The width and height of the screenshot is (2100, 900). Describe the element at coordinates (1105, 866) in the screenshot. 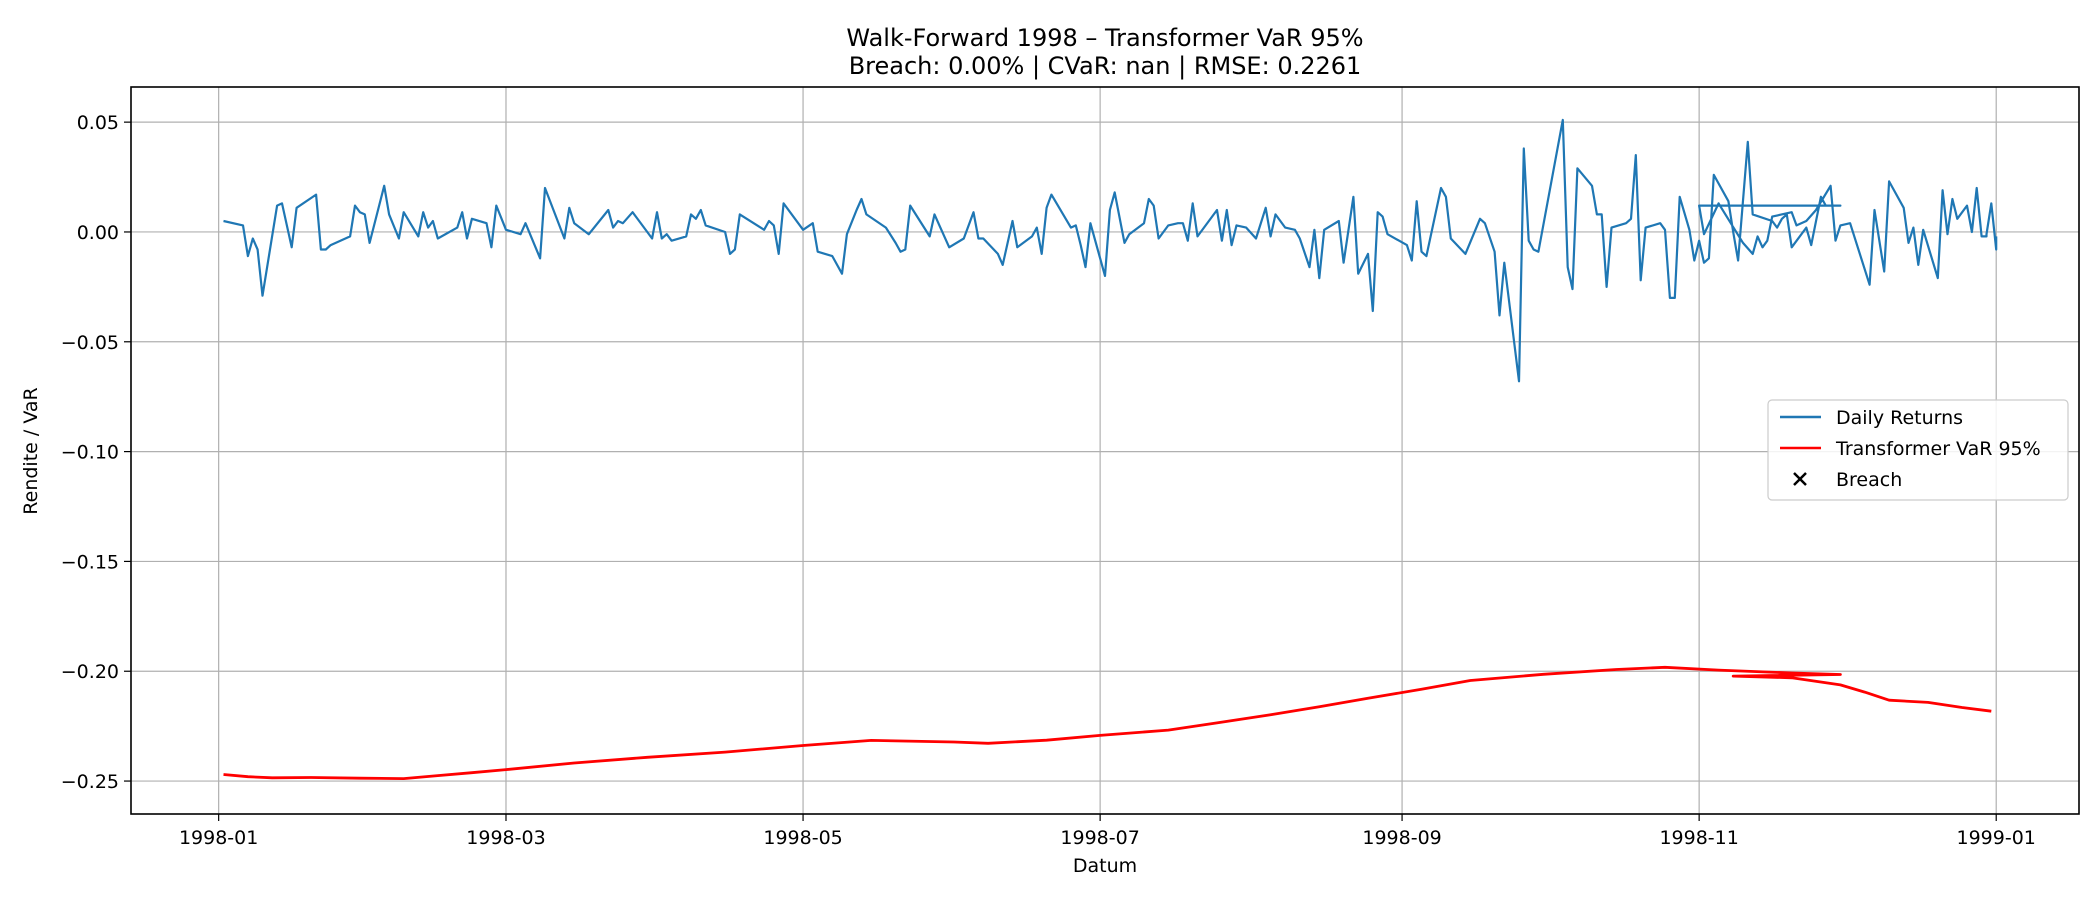

I see `x-axis-label: Datum` at that location.